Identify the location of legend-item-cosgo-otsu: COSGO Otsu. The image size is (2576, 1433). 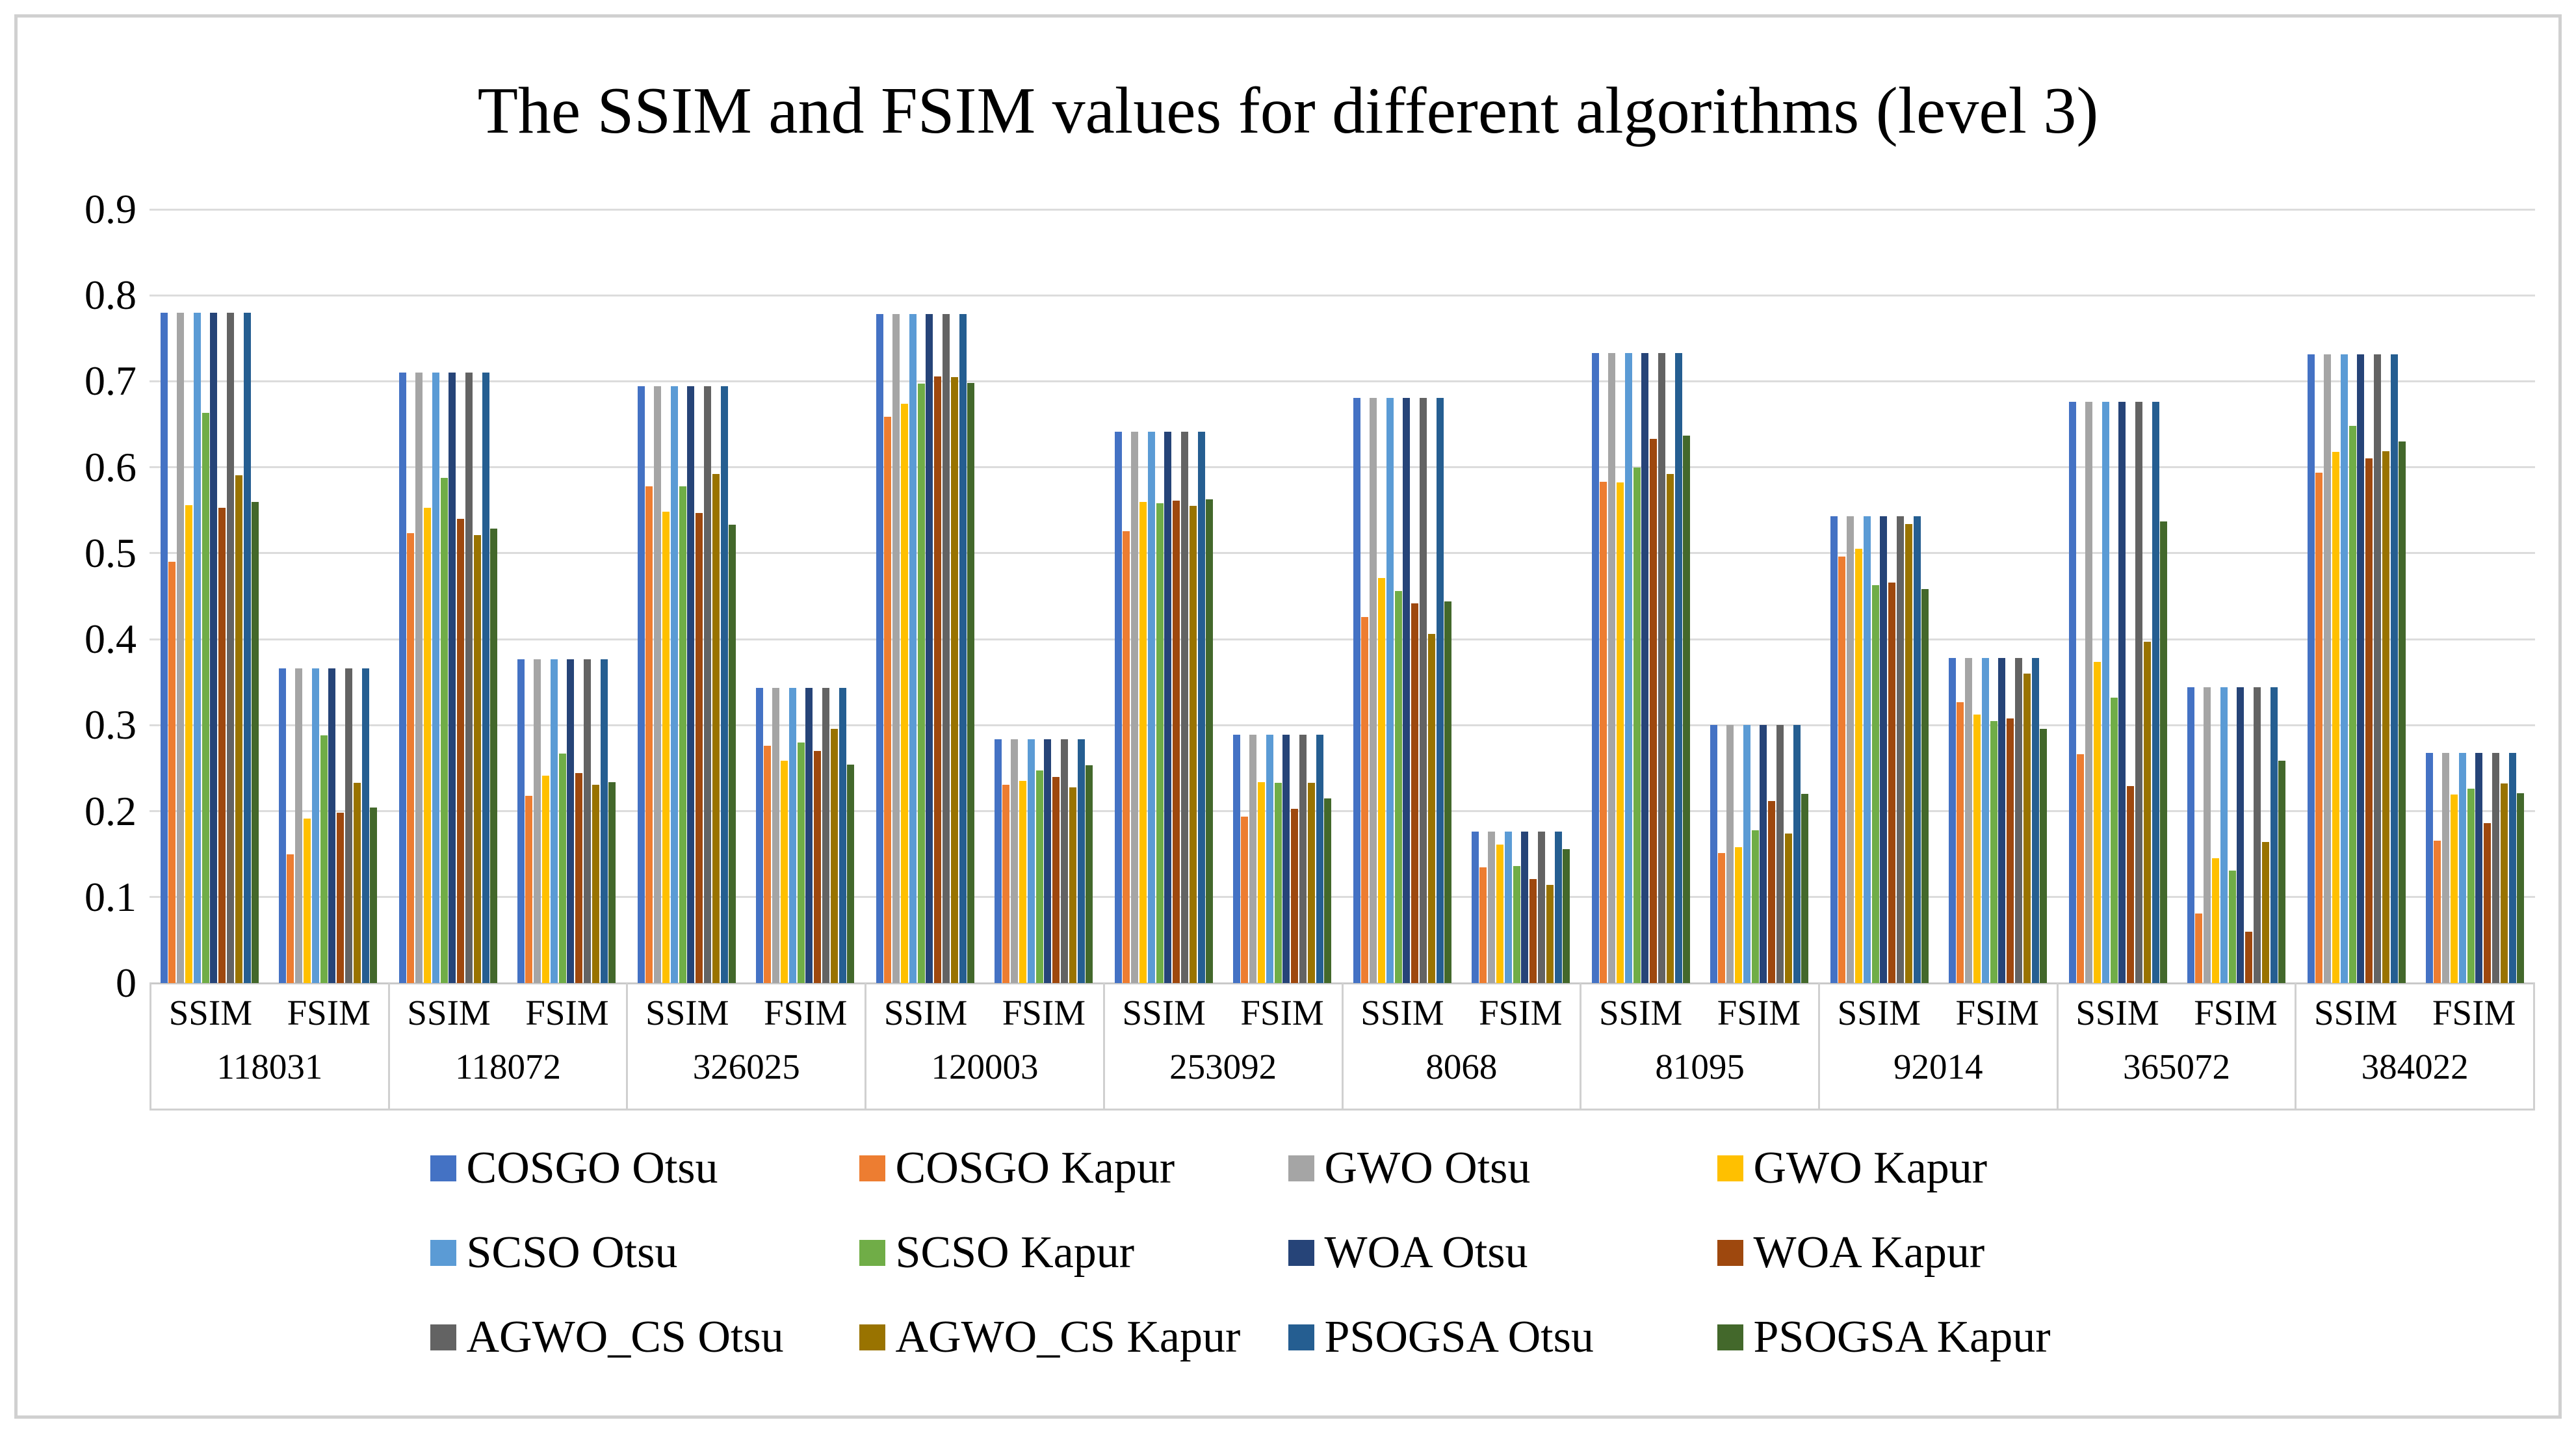
(644, 1168).